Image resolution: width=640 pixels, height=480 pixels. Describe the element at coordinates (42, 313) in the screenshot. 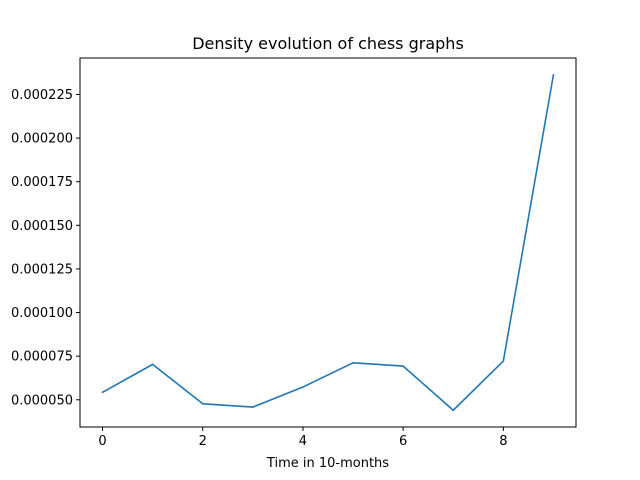

I see `y-tick-label: 0.000100` at that location.